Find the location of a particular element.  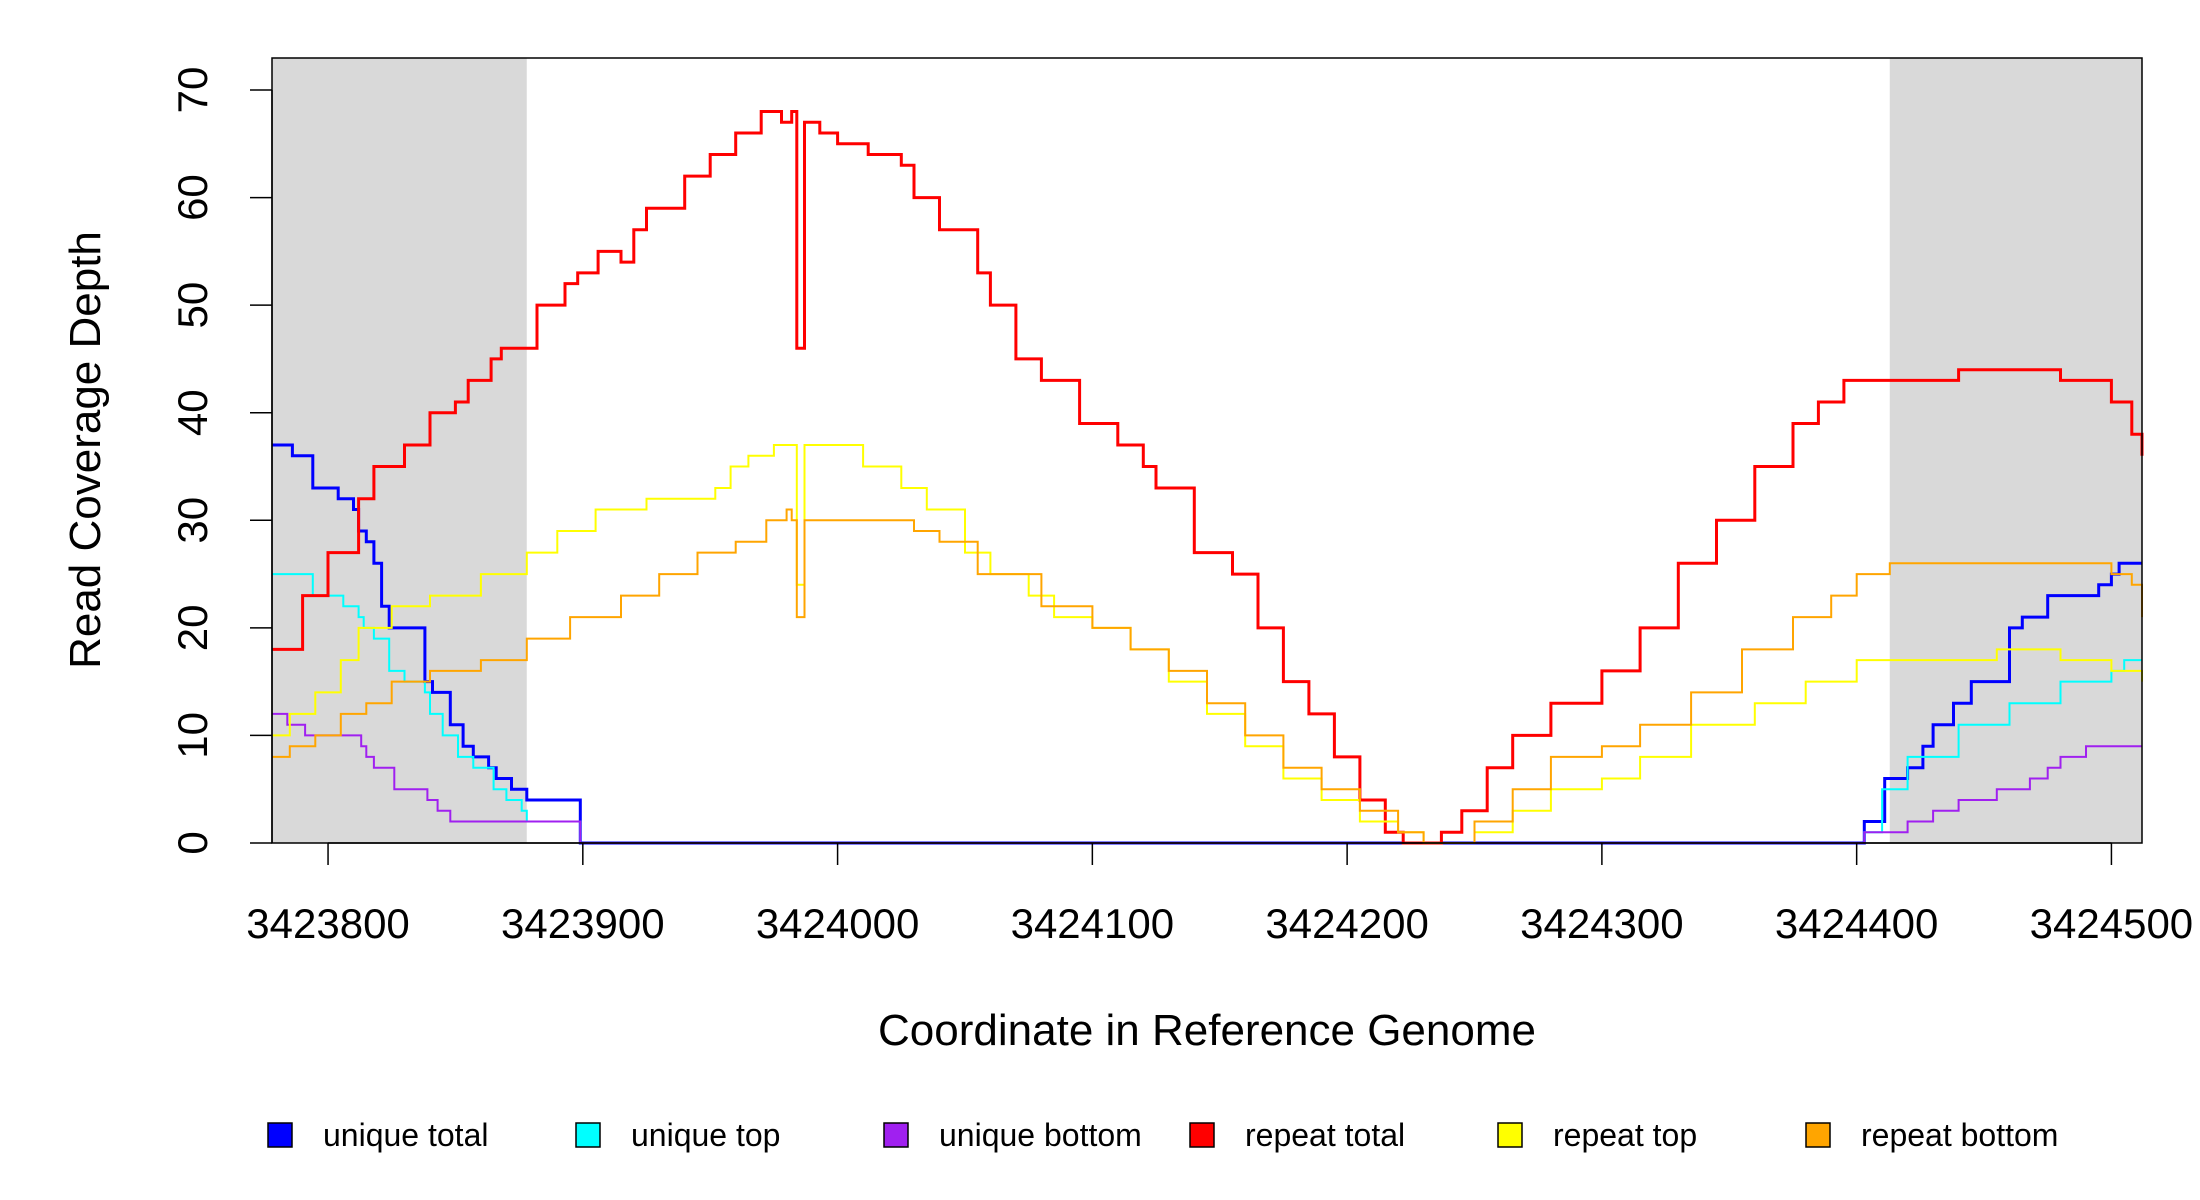

x-tick-label: 3423900 is located at coordinates (583, 923).